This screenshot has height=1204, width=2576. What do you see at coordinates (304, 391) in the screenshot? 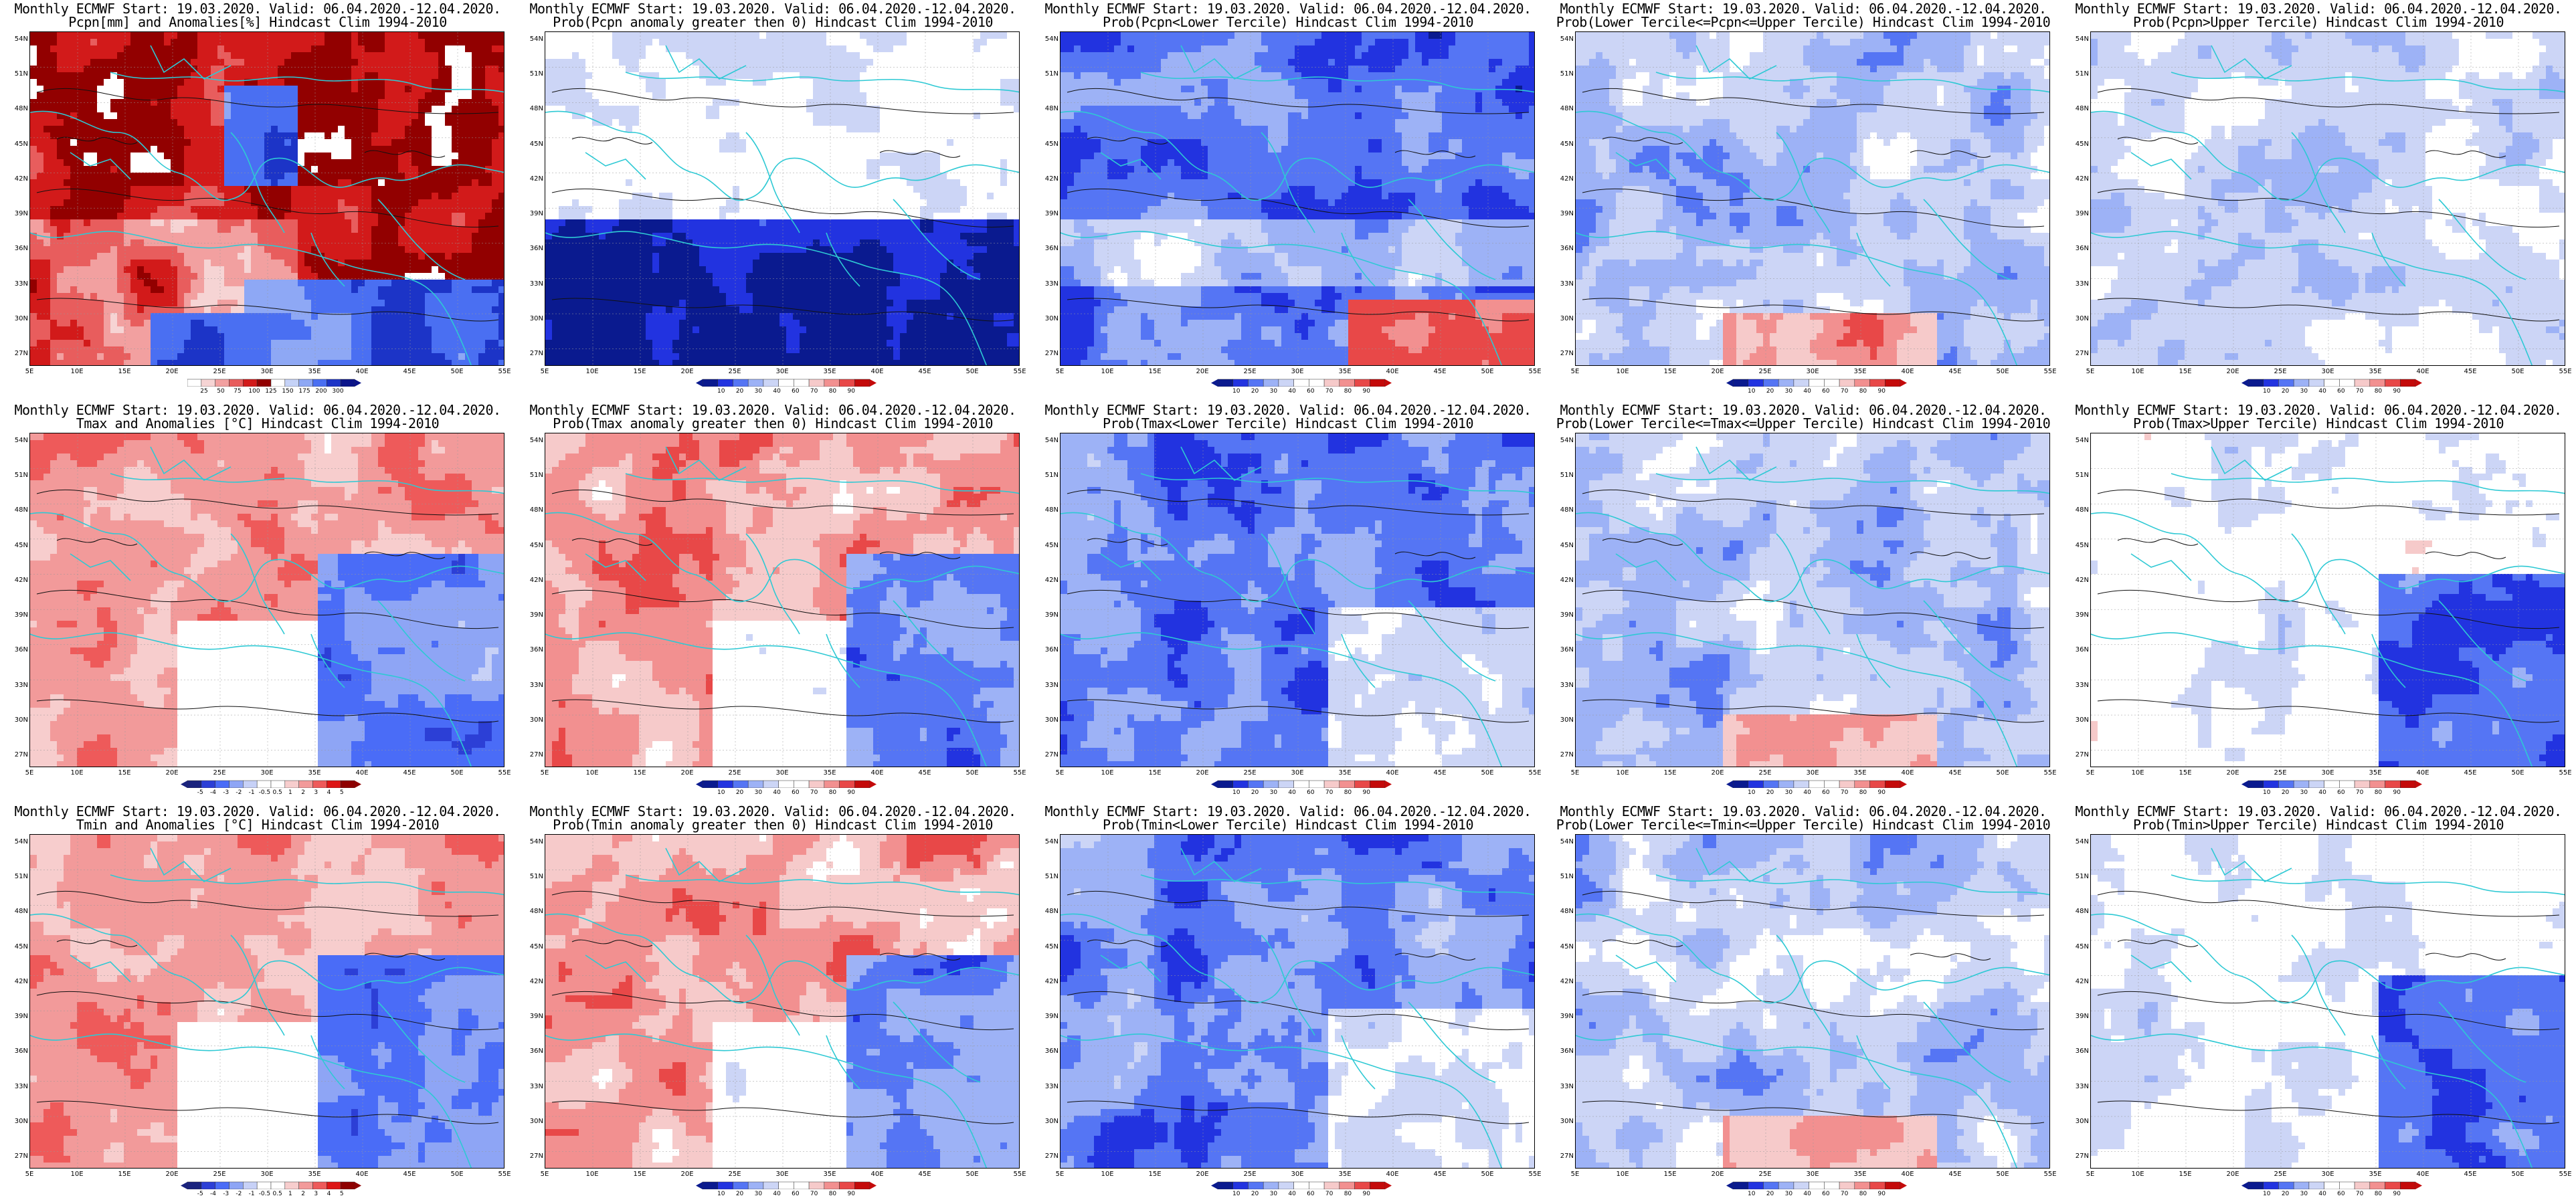
I see `colorbar-label: 175` at bounding box center [304, 391].